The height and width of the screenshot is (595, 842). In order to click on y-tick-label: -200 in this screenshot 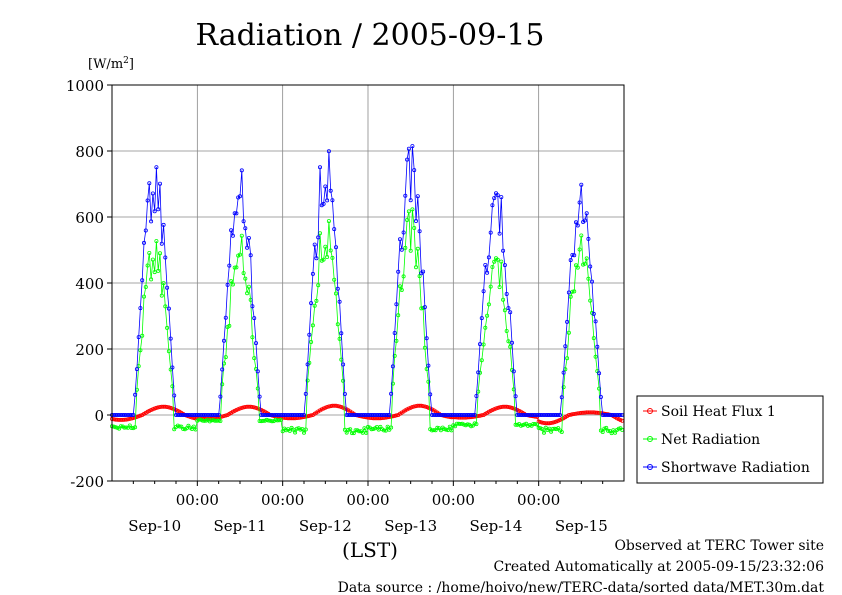, I will do `click(87, 482)`.